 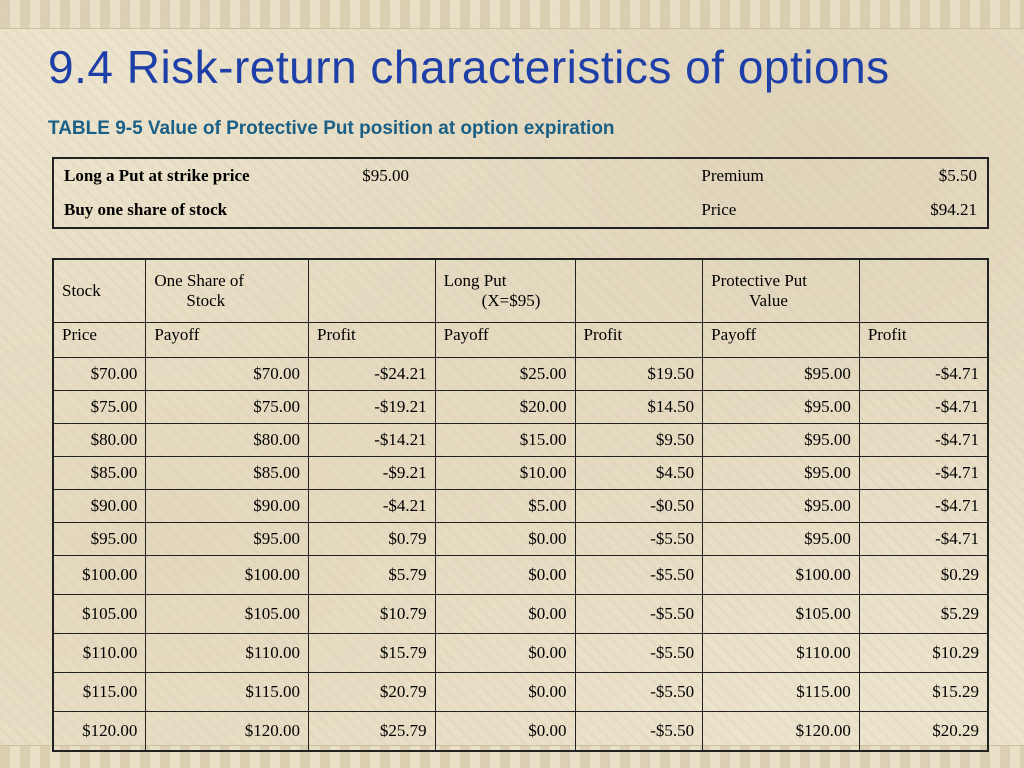 I want to click on empty-cell, so click(x=521, y=210).